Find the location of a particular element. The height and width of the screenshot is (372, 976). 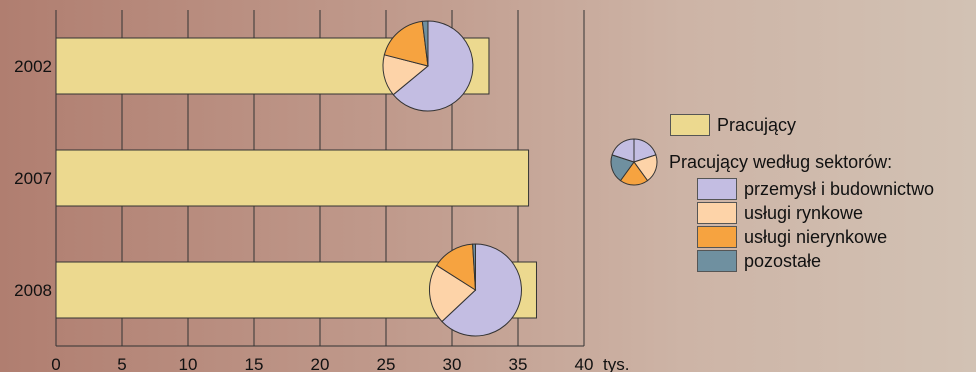

x-tick-label: 25 is located at coordinates (386, 363).